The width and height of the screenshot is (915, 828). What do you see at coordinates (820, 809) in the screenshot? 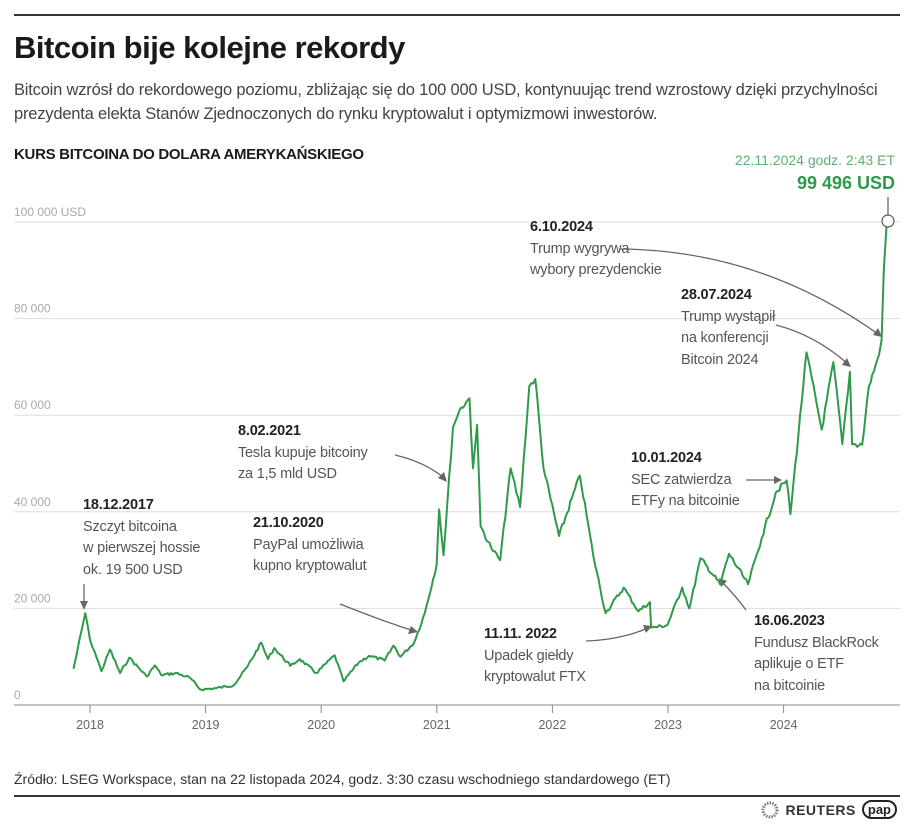
I see `reuters-logo: REUTERS` at bounding box center [820, 809].